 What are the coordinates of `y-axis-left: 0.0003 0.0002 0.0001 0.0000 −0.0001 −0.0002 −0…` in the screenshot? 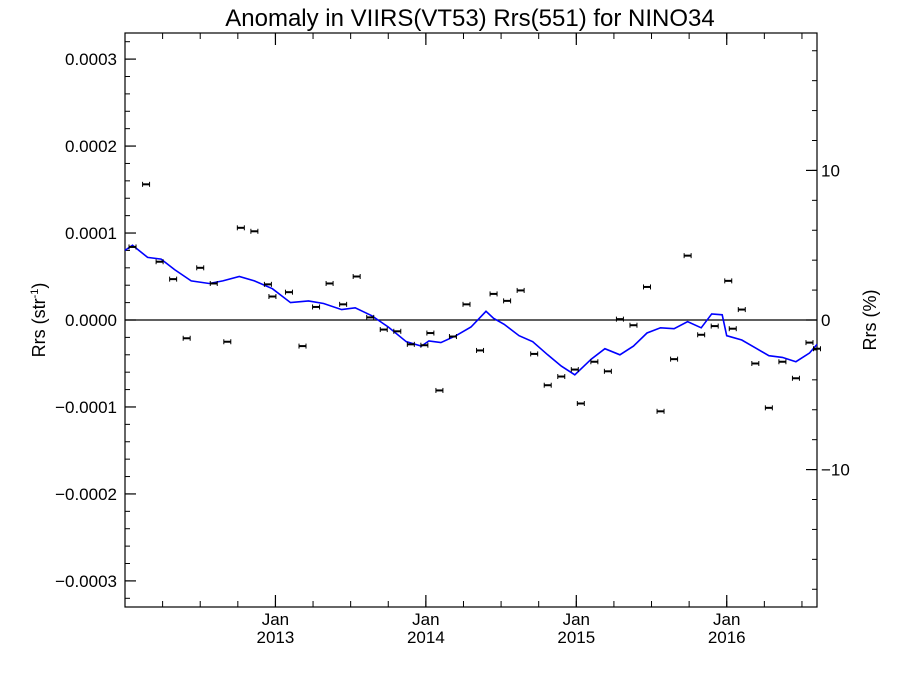 It's located at (95, 320).